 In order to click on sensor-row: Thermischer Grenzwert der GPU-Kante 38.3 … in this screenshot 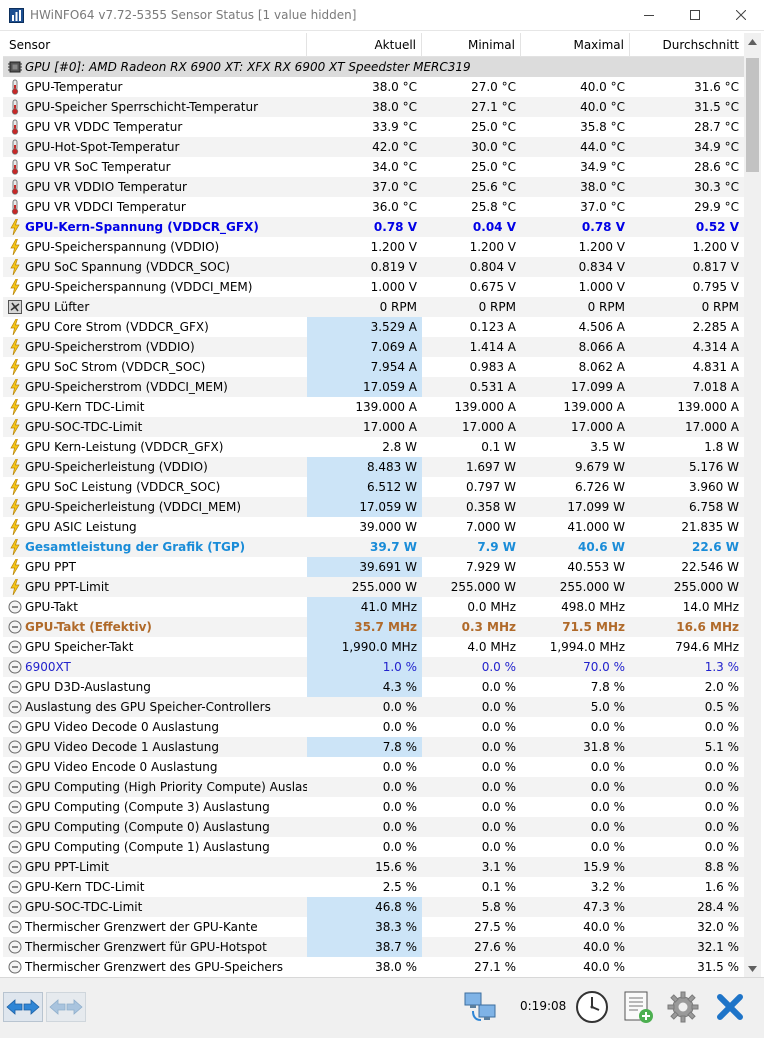, I will do `click(373, 927)`.